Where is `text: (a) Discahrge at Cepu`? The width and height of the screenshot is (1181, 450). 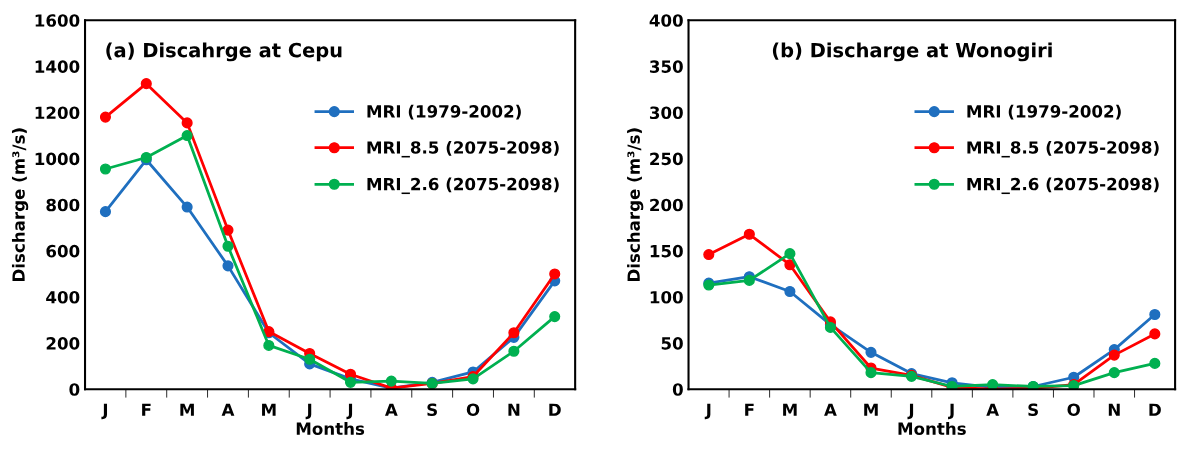
text: (a) Discahrge at Cepu is located at coordinates (224, 52).